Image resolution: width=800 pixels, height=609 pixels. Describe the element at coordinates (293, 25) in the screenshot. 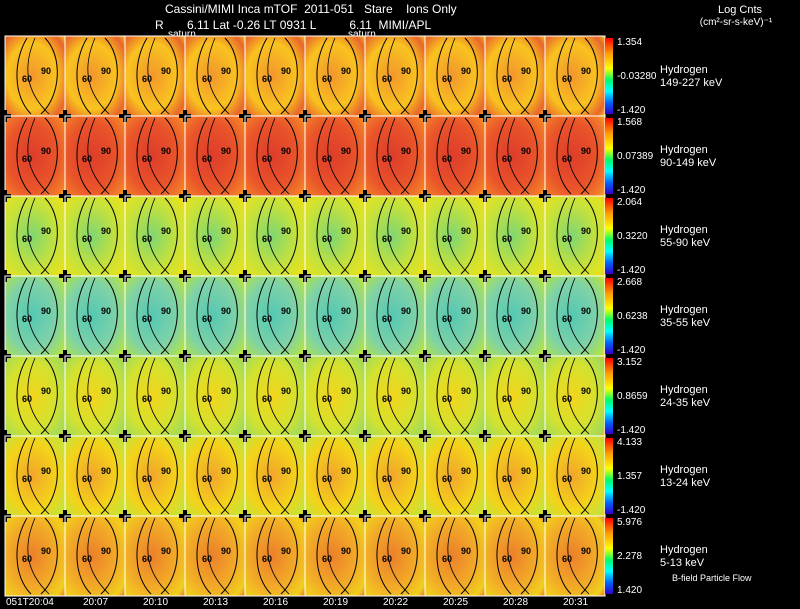

I see `orbit-info: R 6.11 Lat -0.26 LT 0931 L 6.11 MIMI/APL` at that location.